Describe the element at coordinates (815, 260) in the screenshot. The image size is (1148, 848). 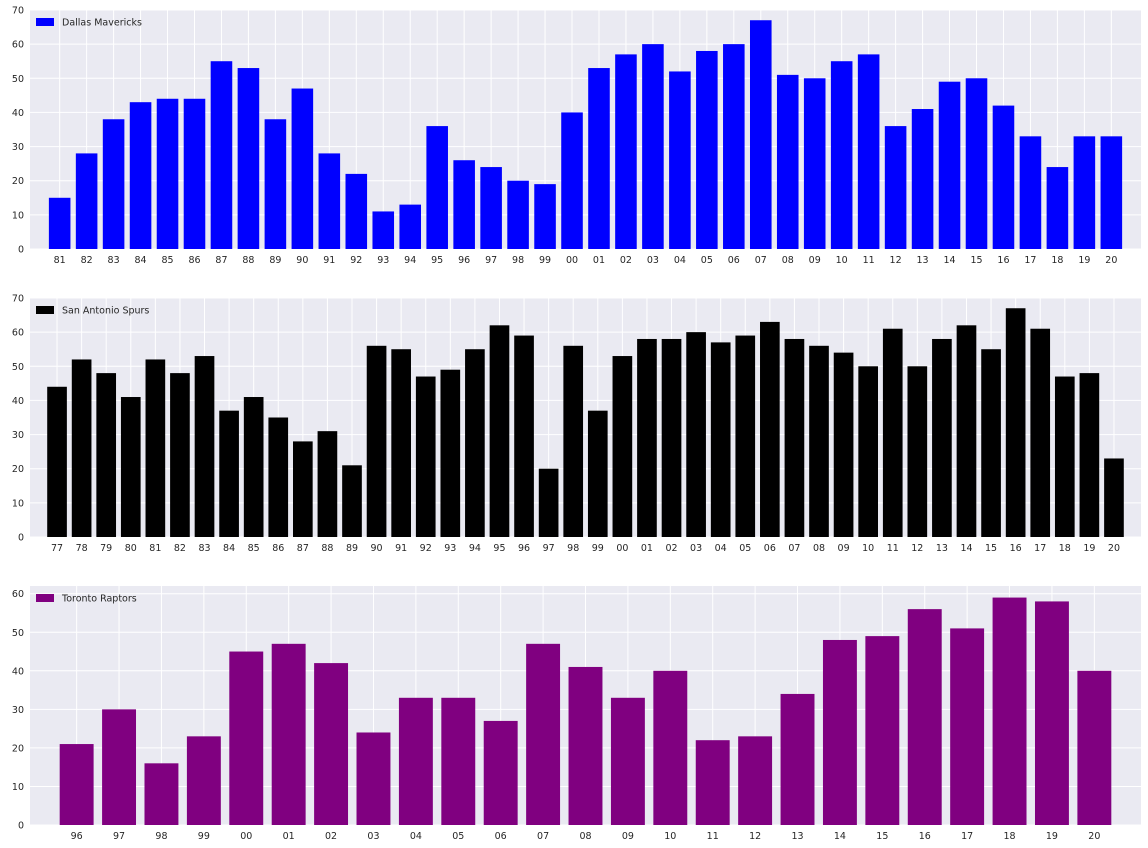
I see `x-tick-label: 09` at that location.